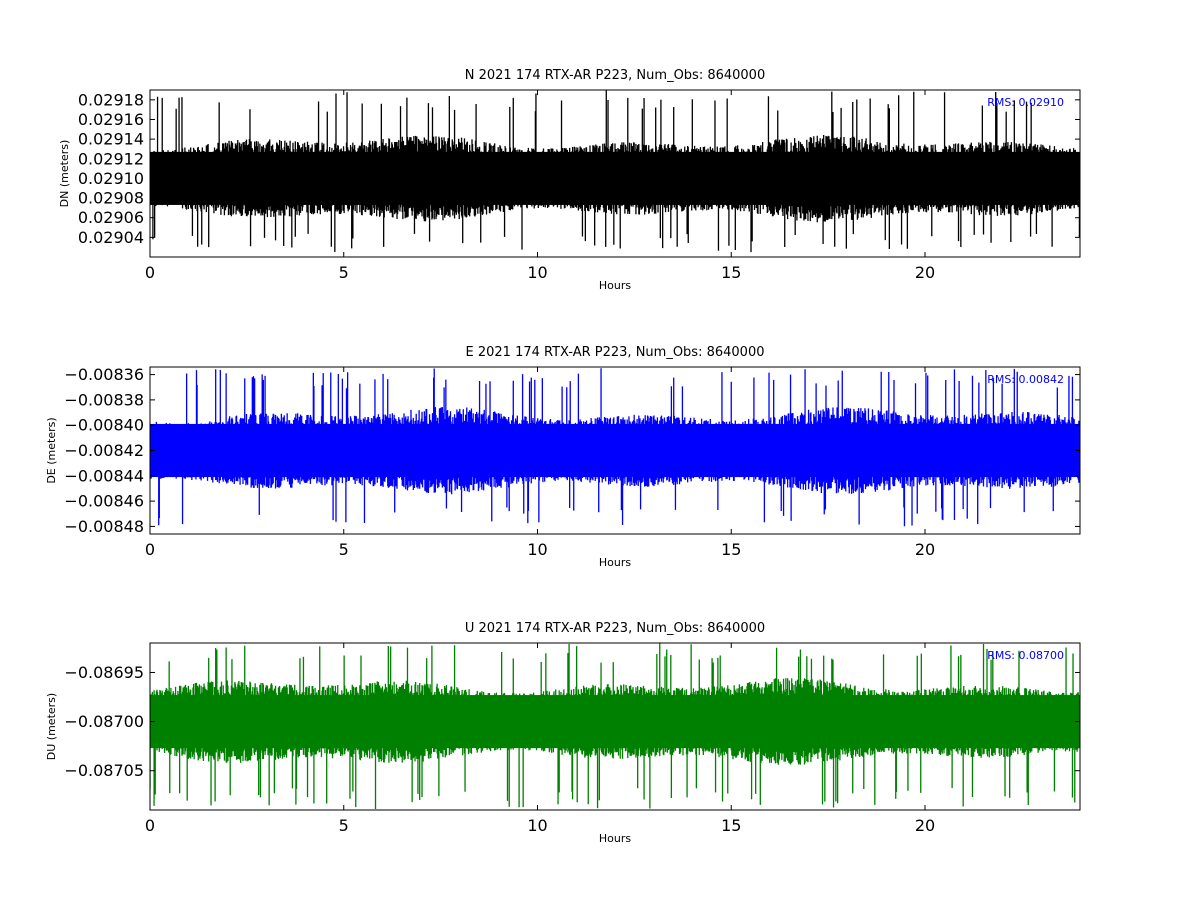 The image size is (1200, 900). Describe the element at coordinates (1025, 655) in the screenshot. I see `rms-annotation-up: RMS: 0.08700` at that location.